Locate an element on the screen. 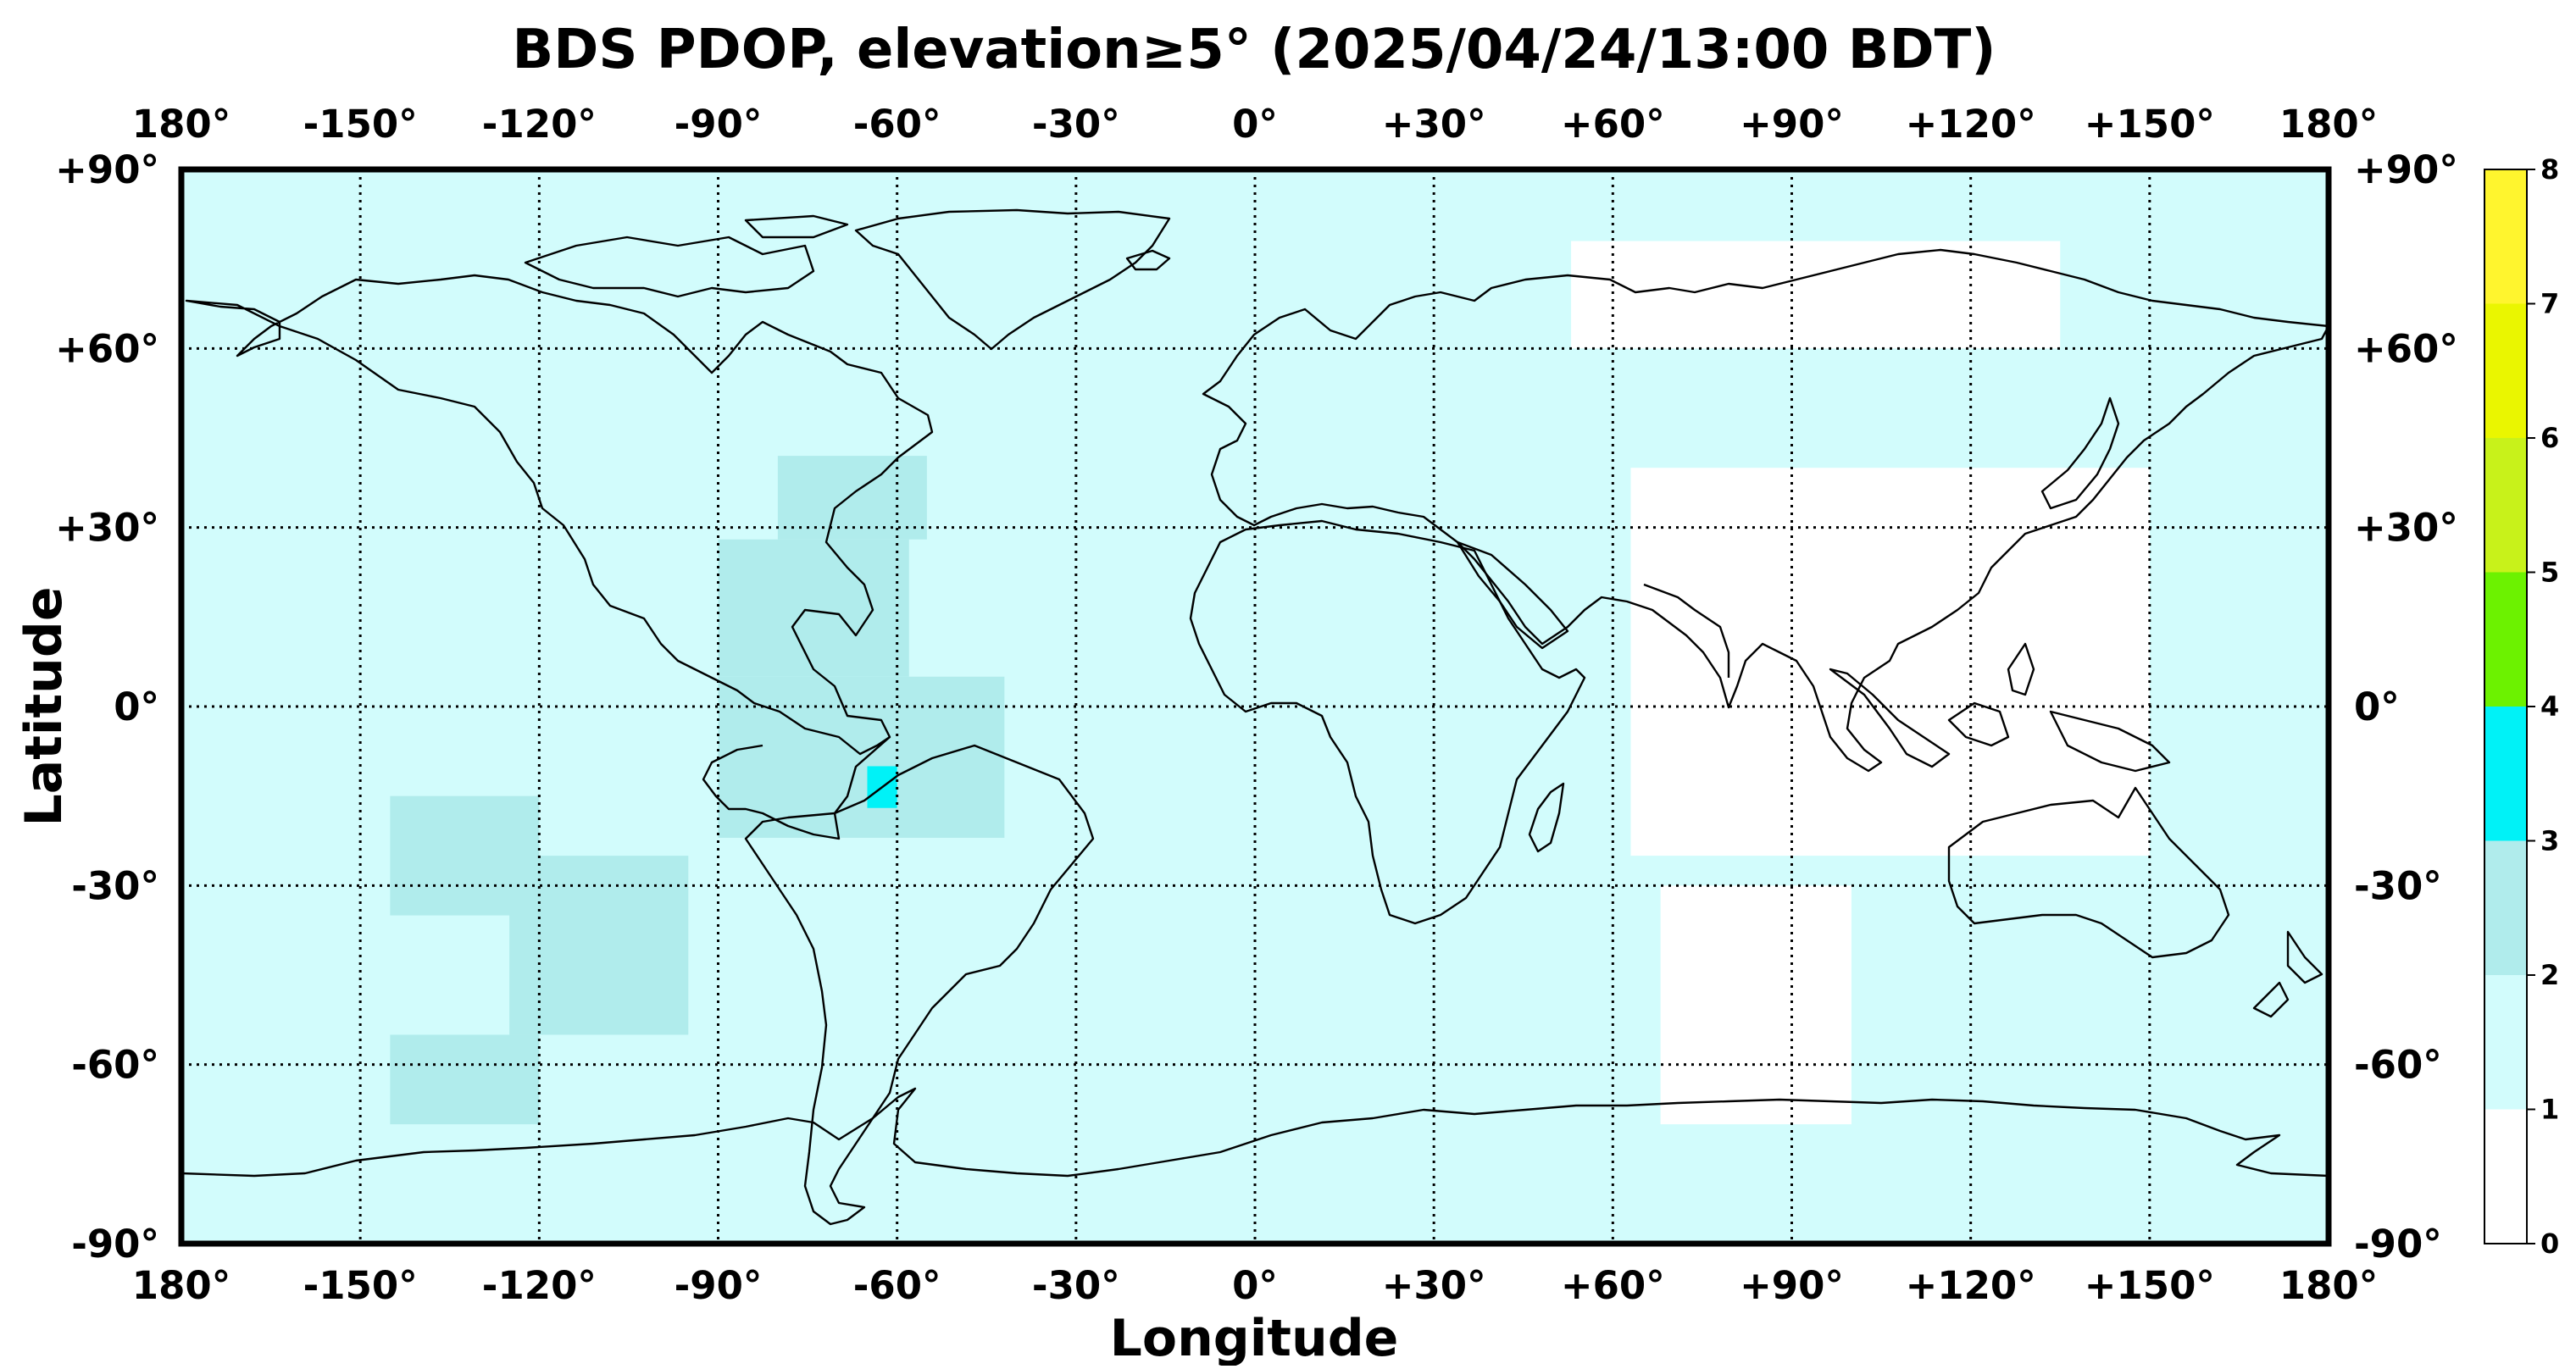 The image size is (2576, 1369). lon-tick-label-top: +60° is located at coordinates (1613, 124).